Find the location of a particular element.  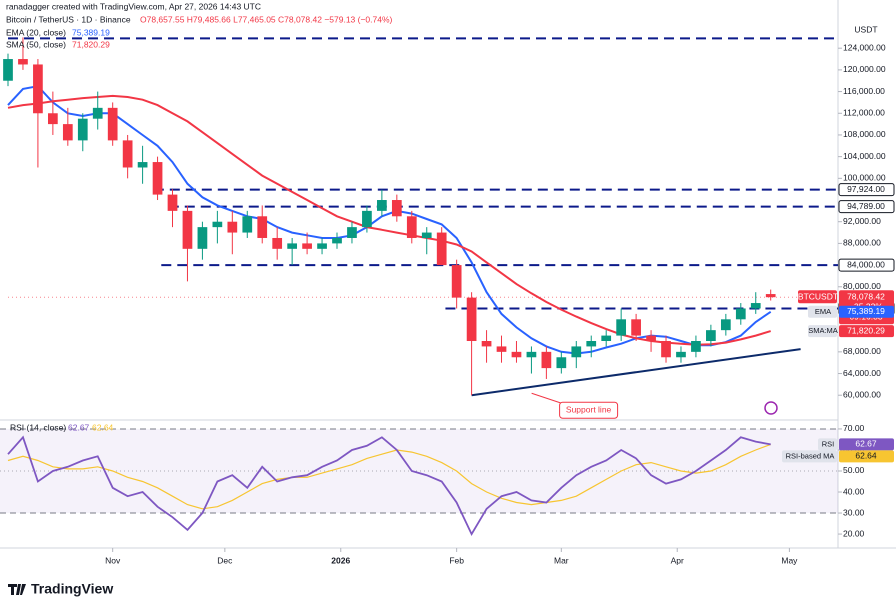

legend-indicator-value: 75,389.19 is located at coordinates (91, 32).